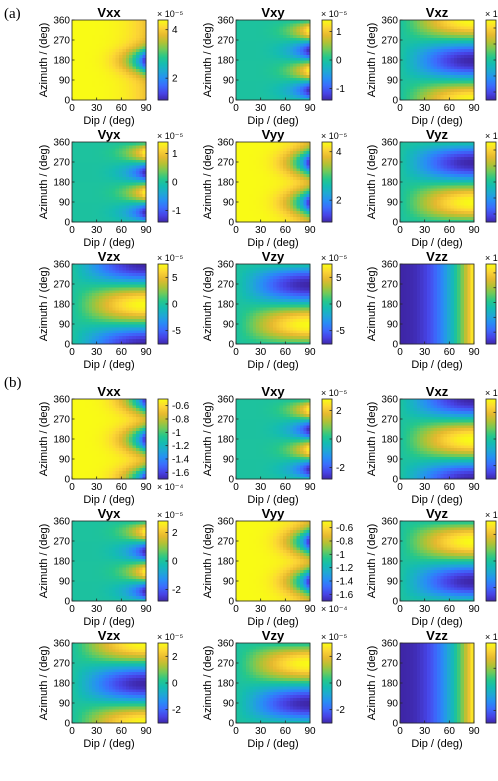  I want to click on y-tick-label: 270, so click(225, 41).